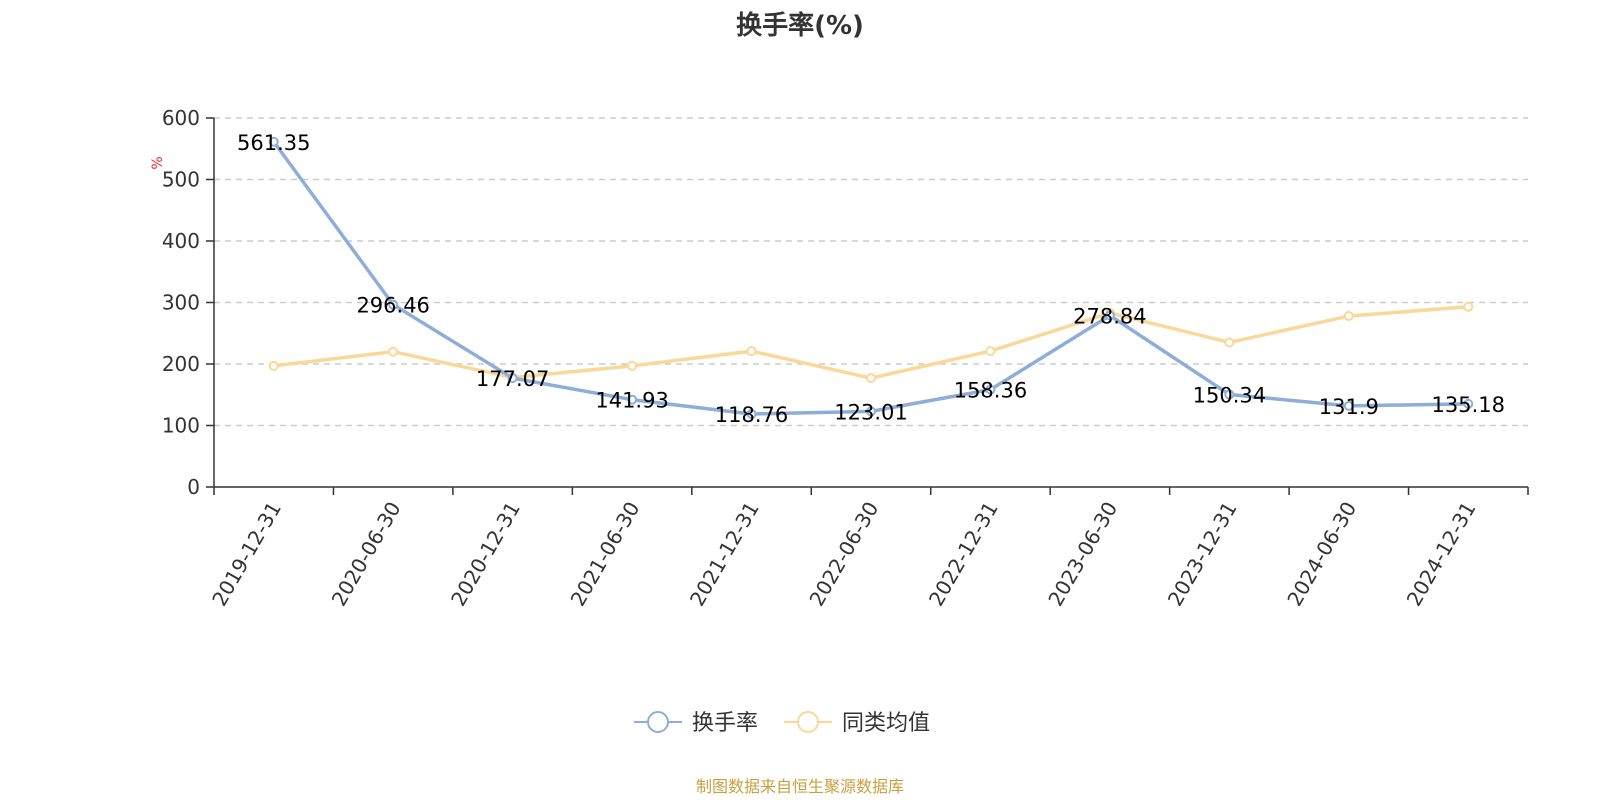  I want to click on data-label: 177.07, so click(512, 379).